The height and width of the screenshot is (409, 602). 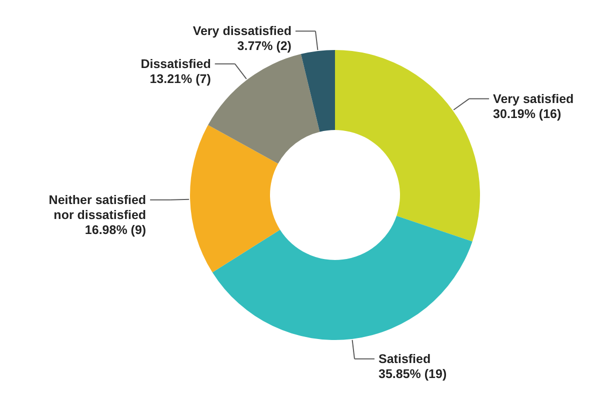 I want to click on data-label: 13.21% (7), so click(x=180, y=79).